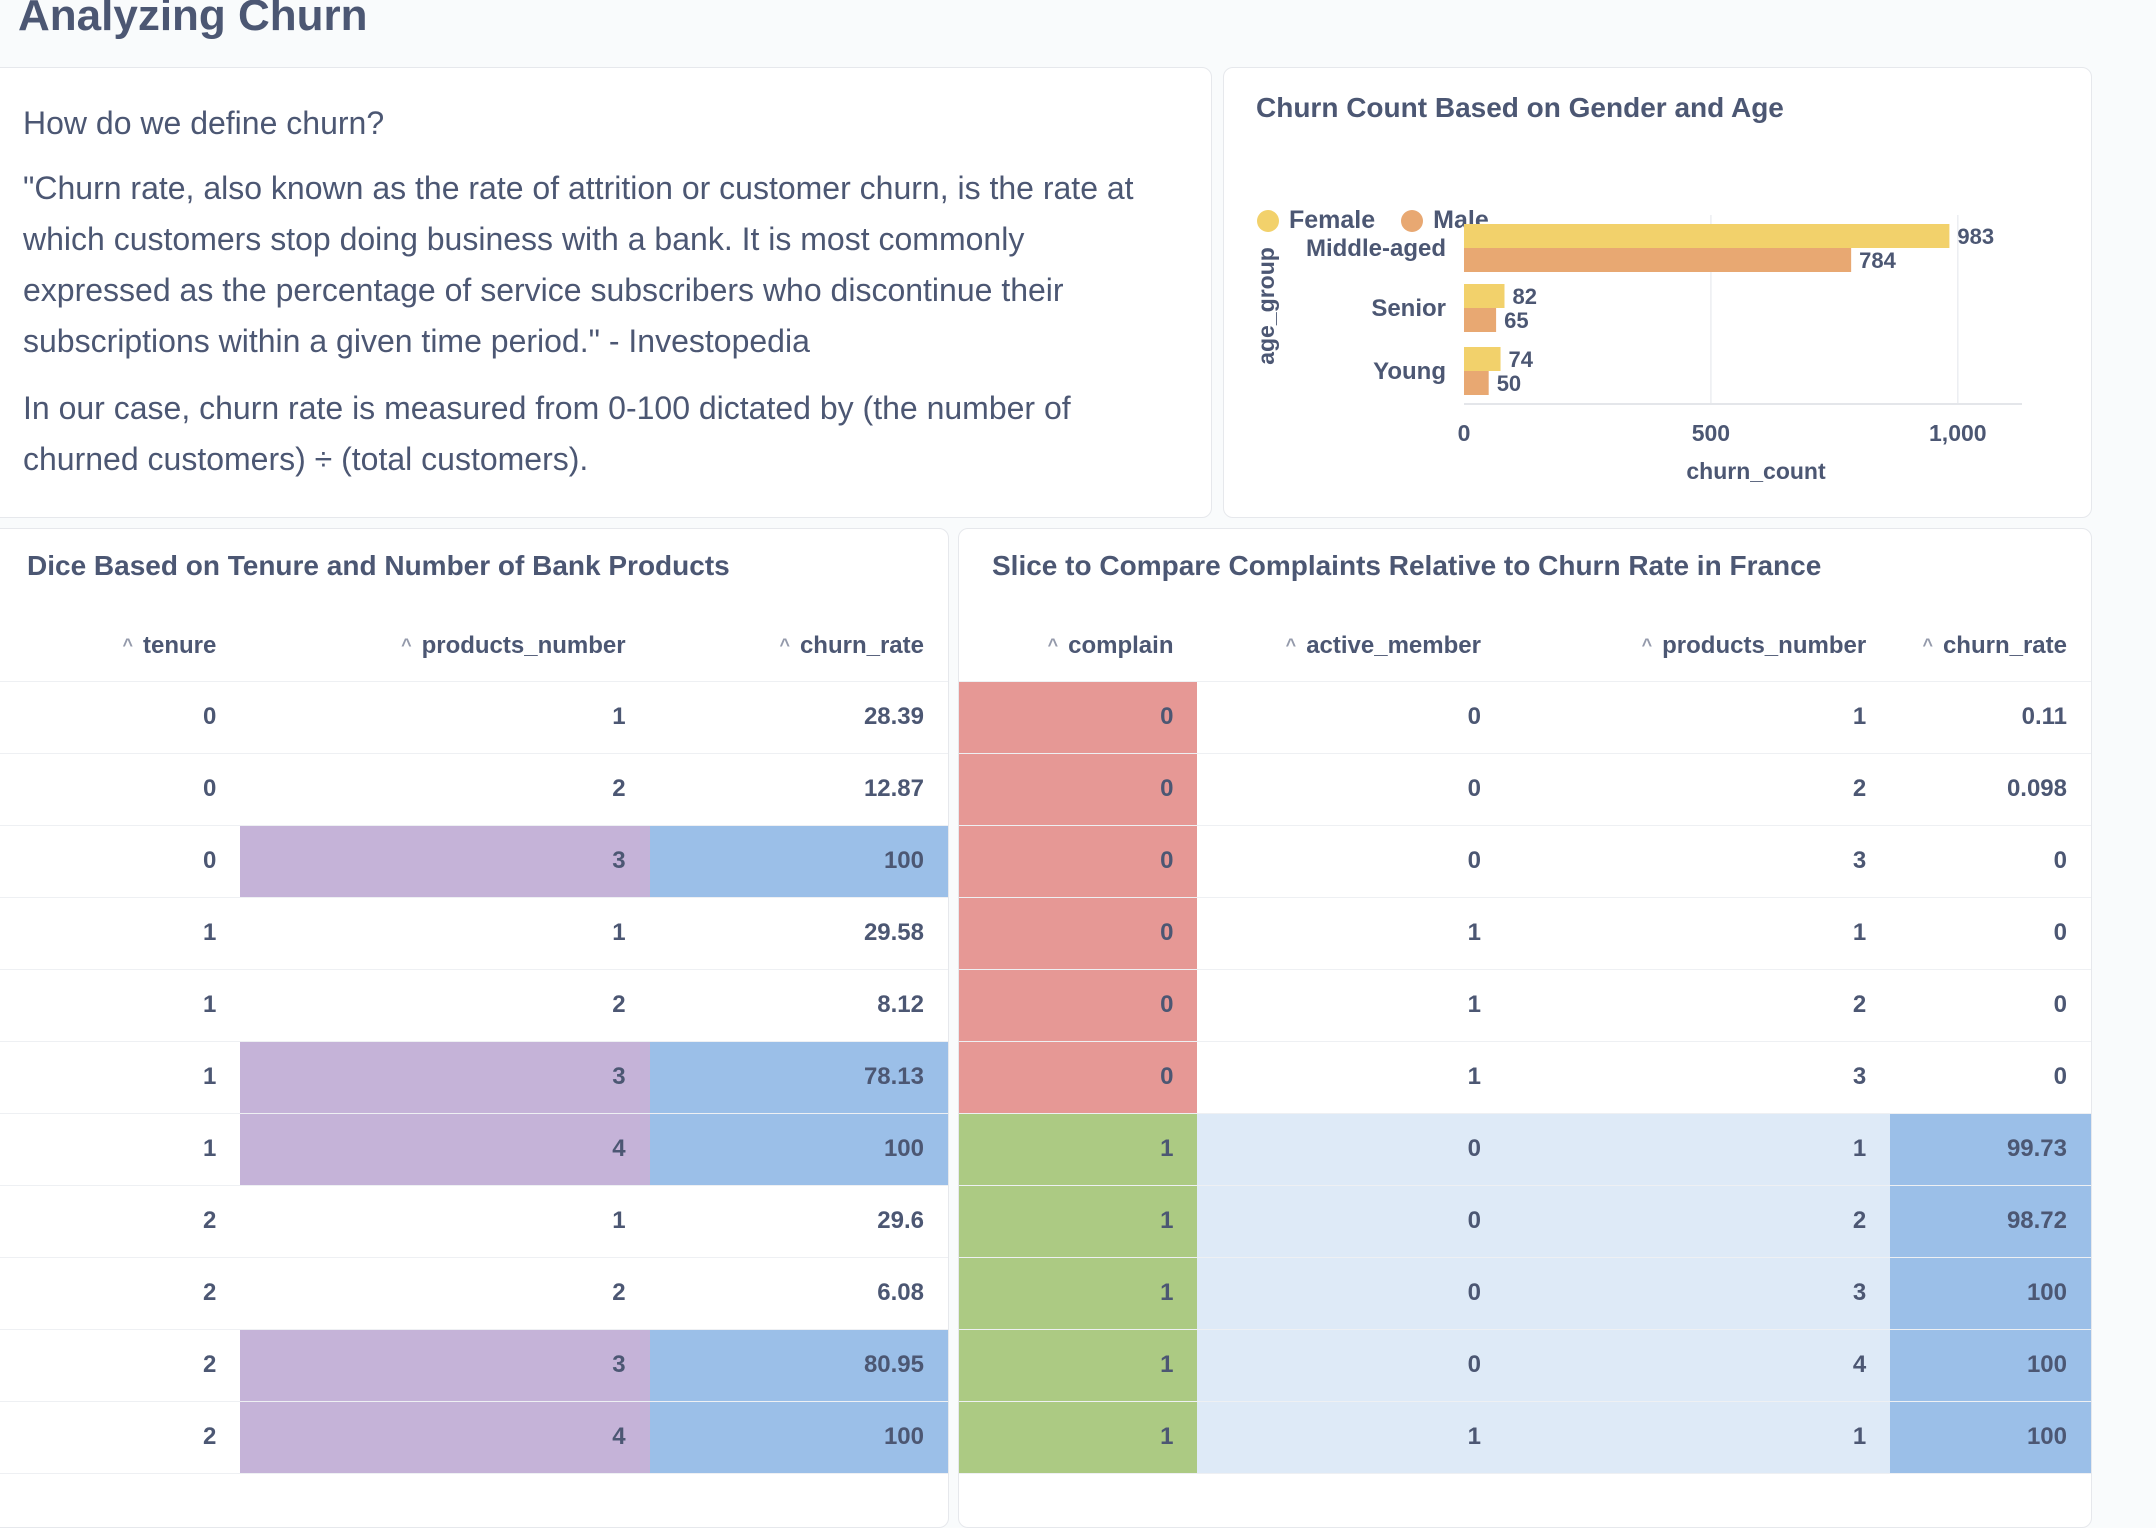 This screenshot has height=1528, width=2156. I want to click on cell-churn-rate: 98.72, so click(1990, 1221).